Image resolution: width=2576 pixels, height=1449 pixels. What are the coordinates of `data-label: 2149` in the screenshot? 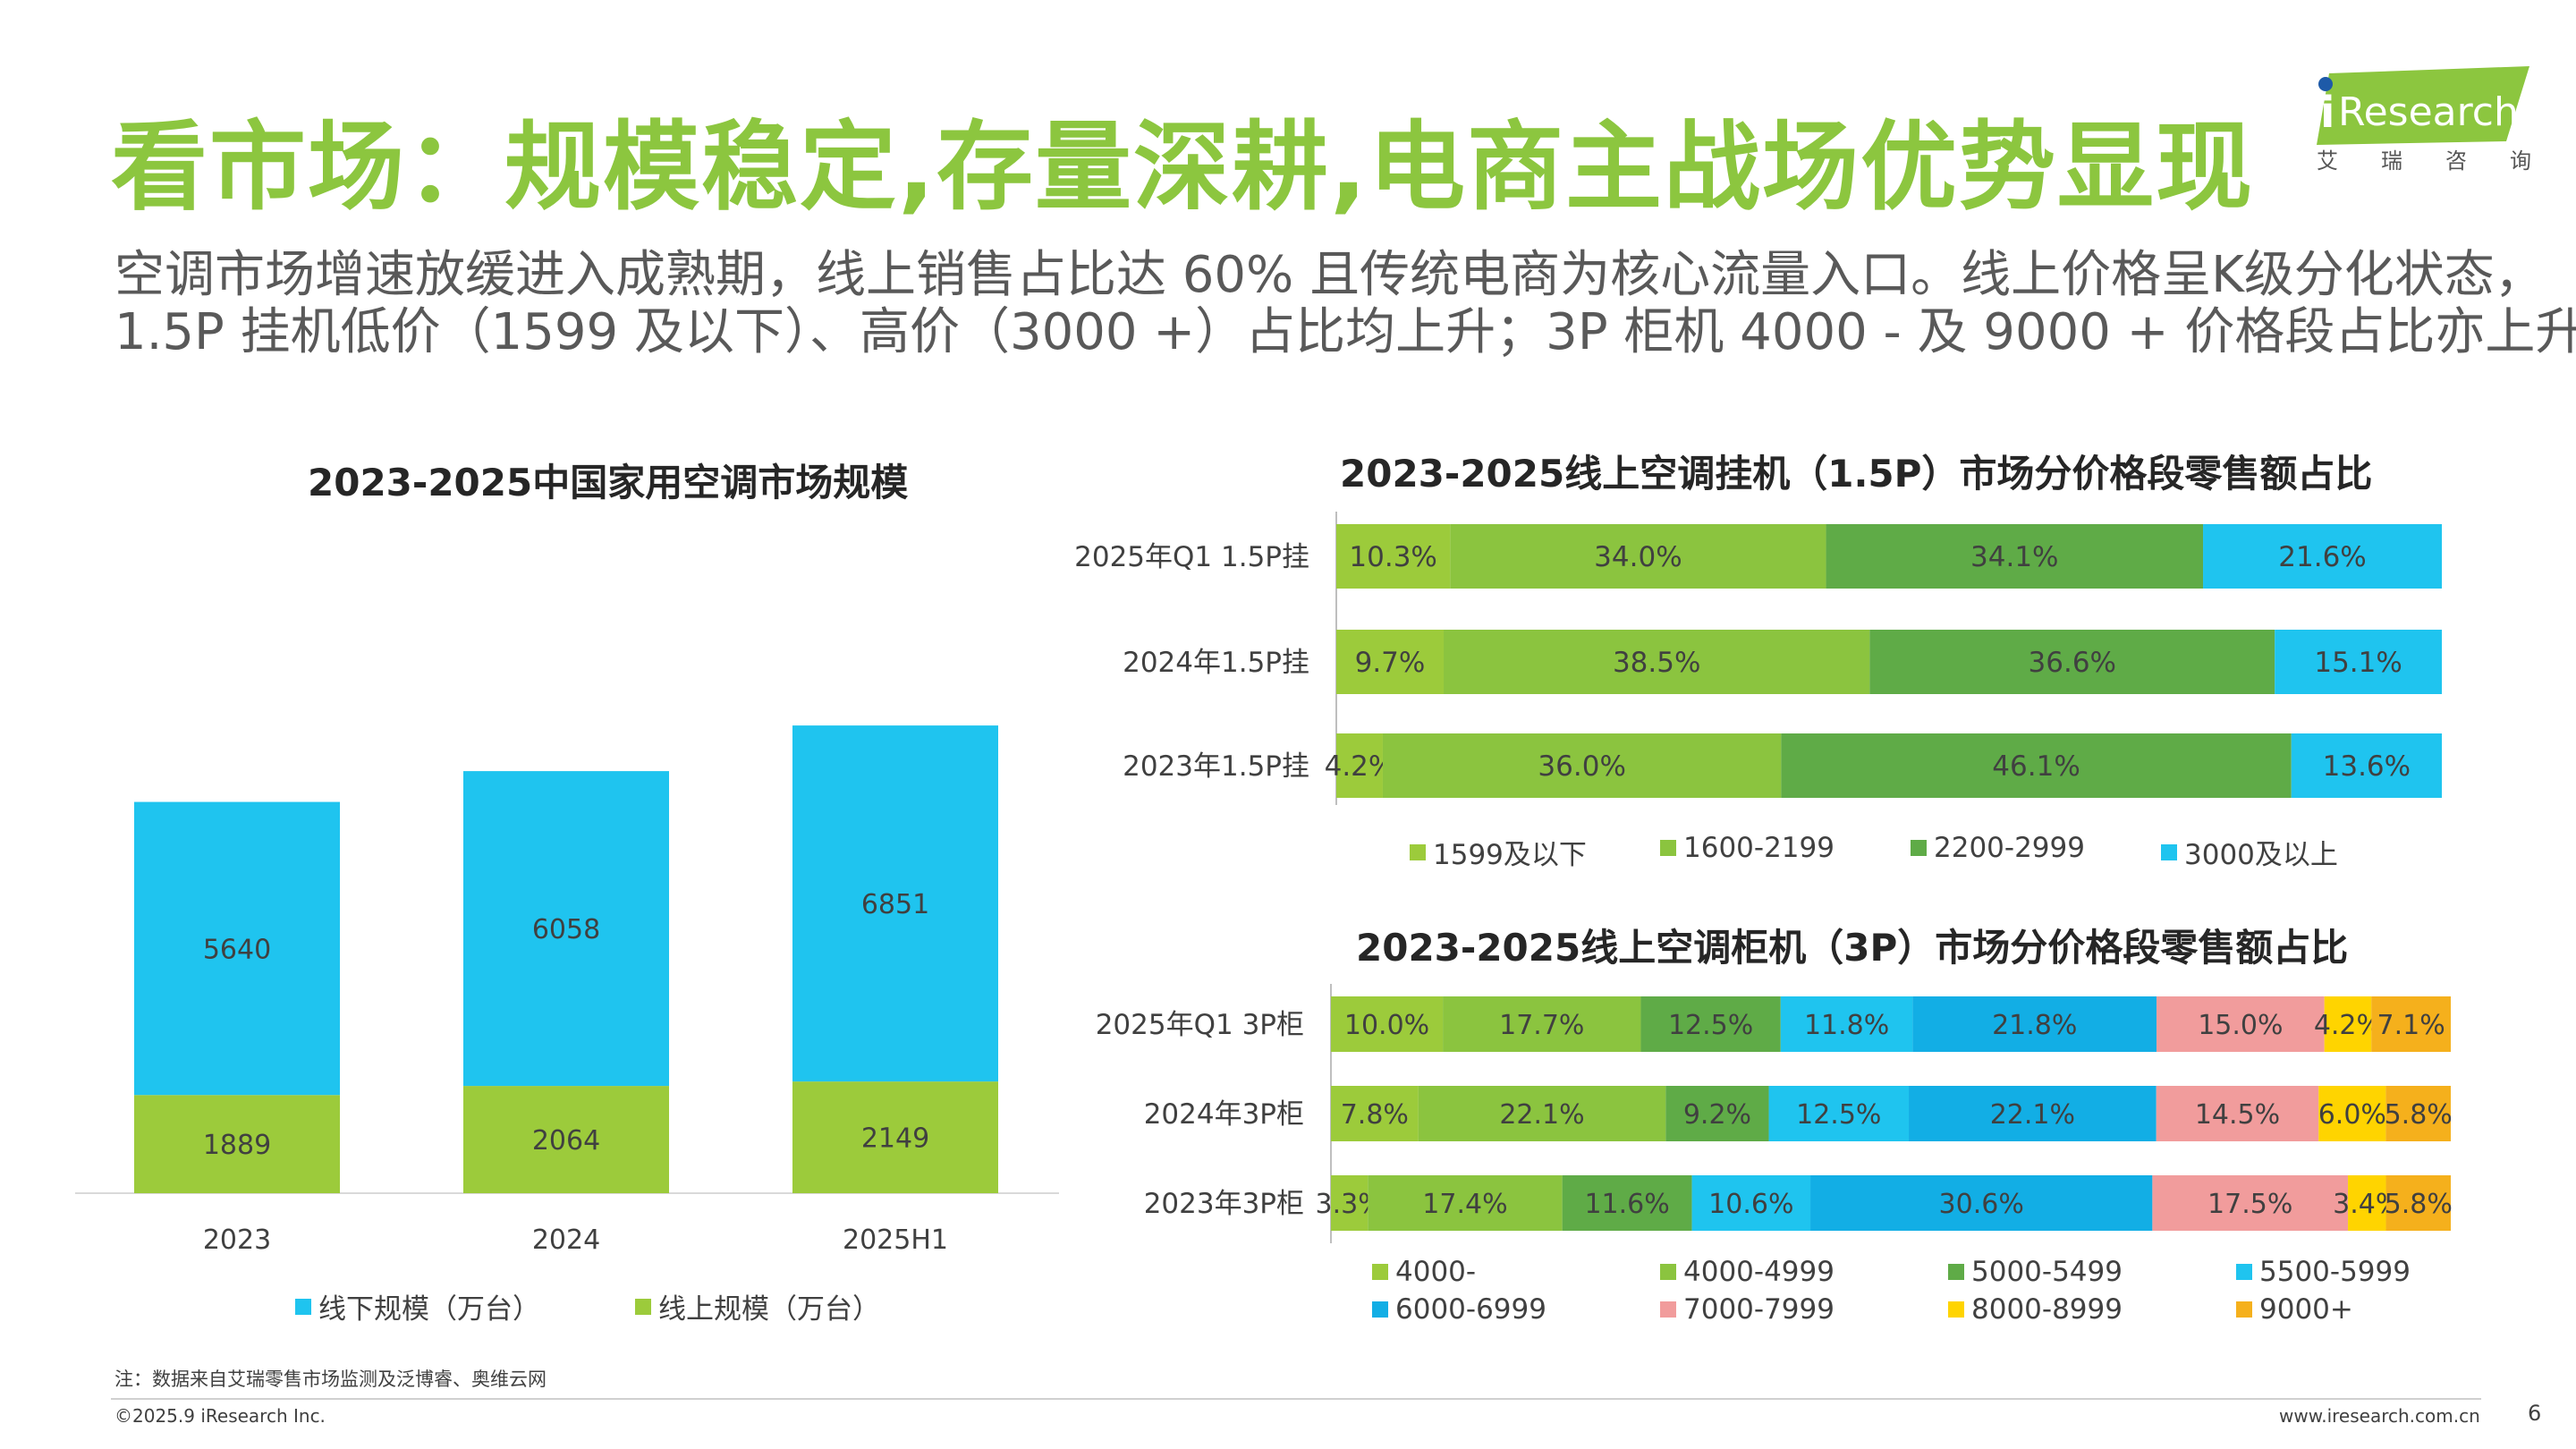 It's located at (895, 1139).